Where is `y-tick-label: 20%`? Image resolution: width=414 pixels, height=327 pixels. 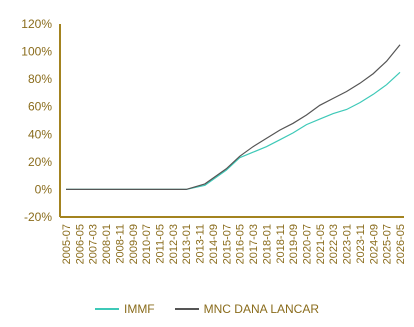
y-tick-label: 20% is located at coordinates (40, 162).